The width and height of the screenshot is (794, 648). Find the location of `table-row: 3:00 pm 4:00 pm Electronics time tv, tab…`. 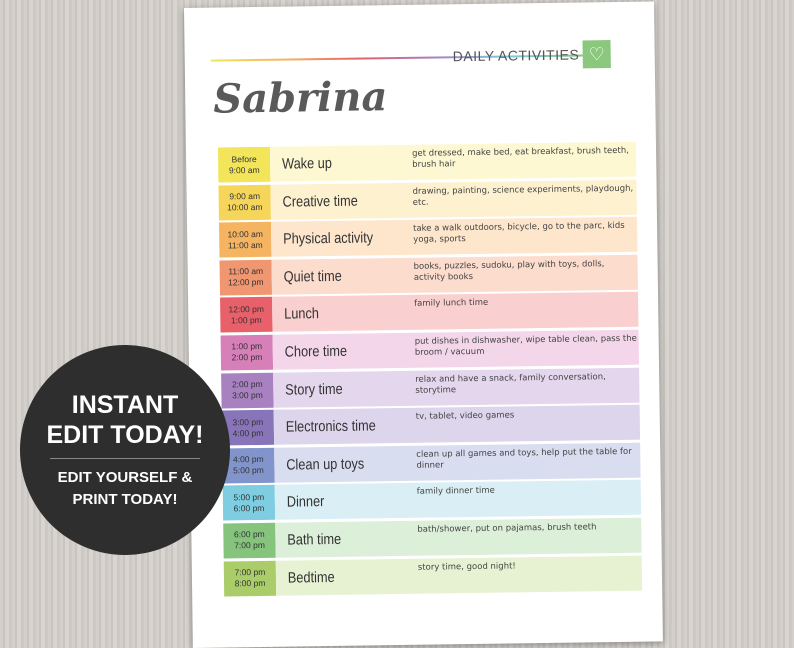

table-row: 3:00 pm 4:00 pm Electronics time tv, tab… is located at coordinates (431, 425).